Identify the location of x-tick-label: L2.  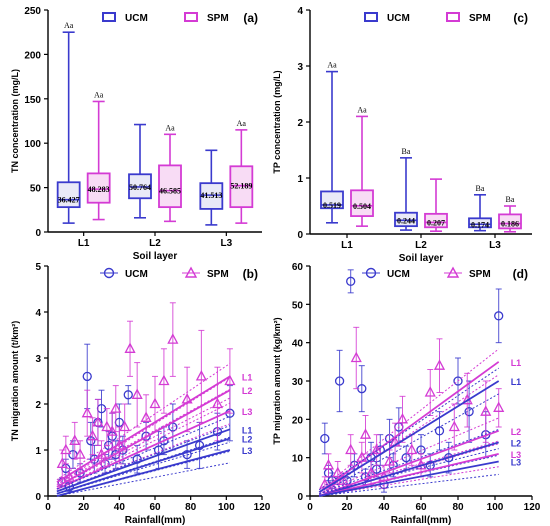
(155, 243).